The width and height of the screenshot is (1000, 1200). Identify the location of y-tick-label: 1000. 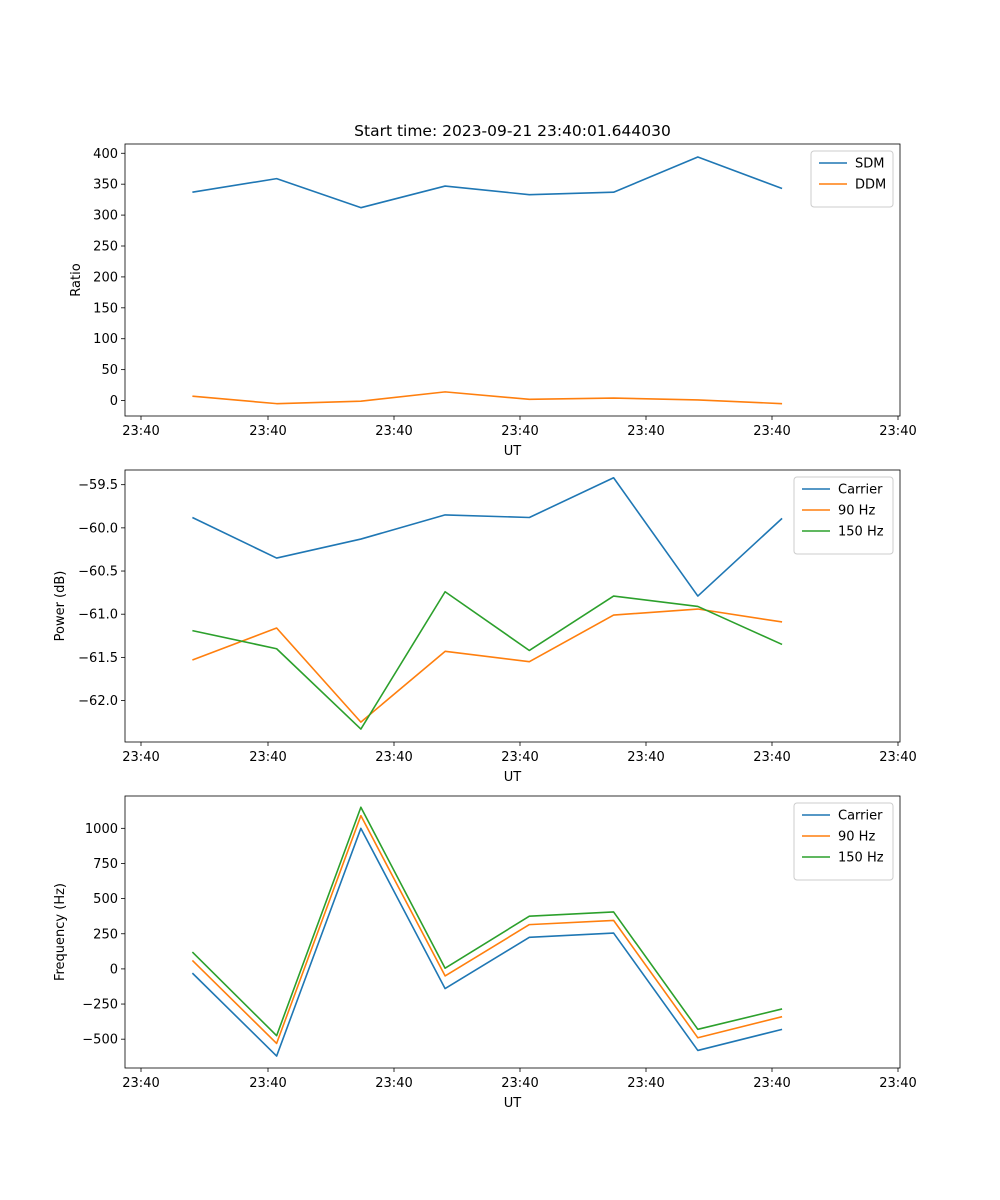
(101, 829).